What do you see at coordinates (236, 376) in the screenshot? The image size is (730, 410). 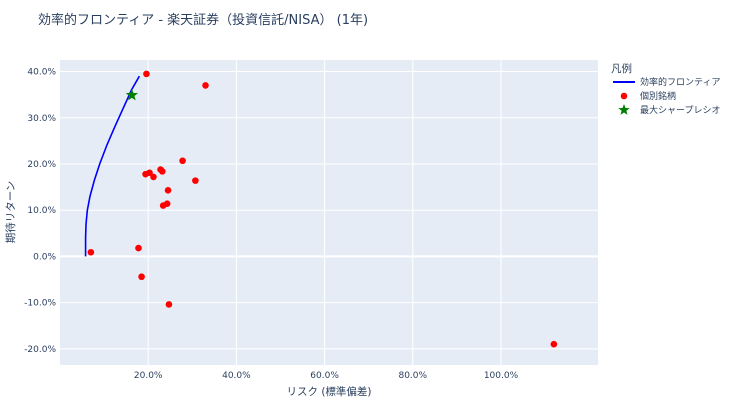 I see `x-tick-label: 40.0%` at bounding box center [236, 376].